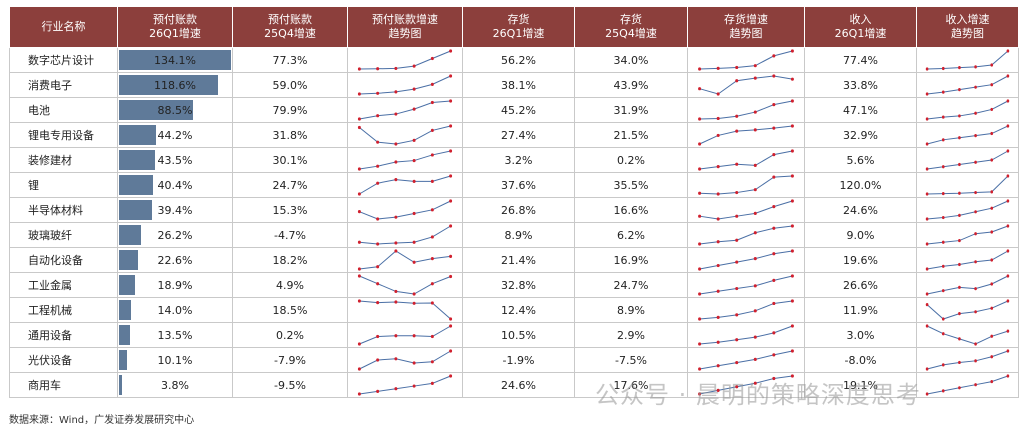  I want to click on table-row: 锂 40.4% 24.7% 37.6% 35.5% 120.0%, so click(514, 185).